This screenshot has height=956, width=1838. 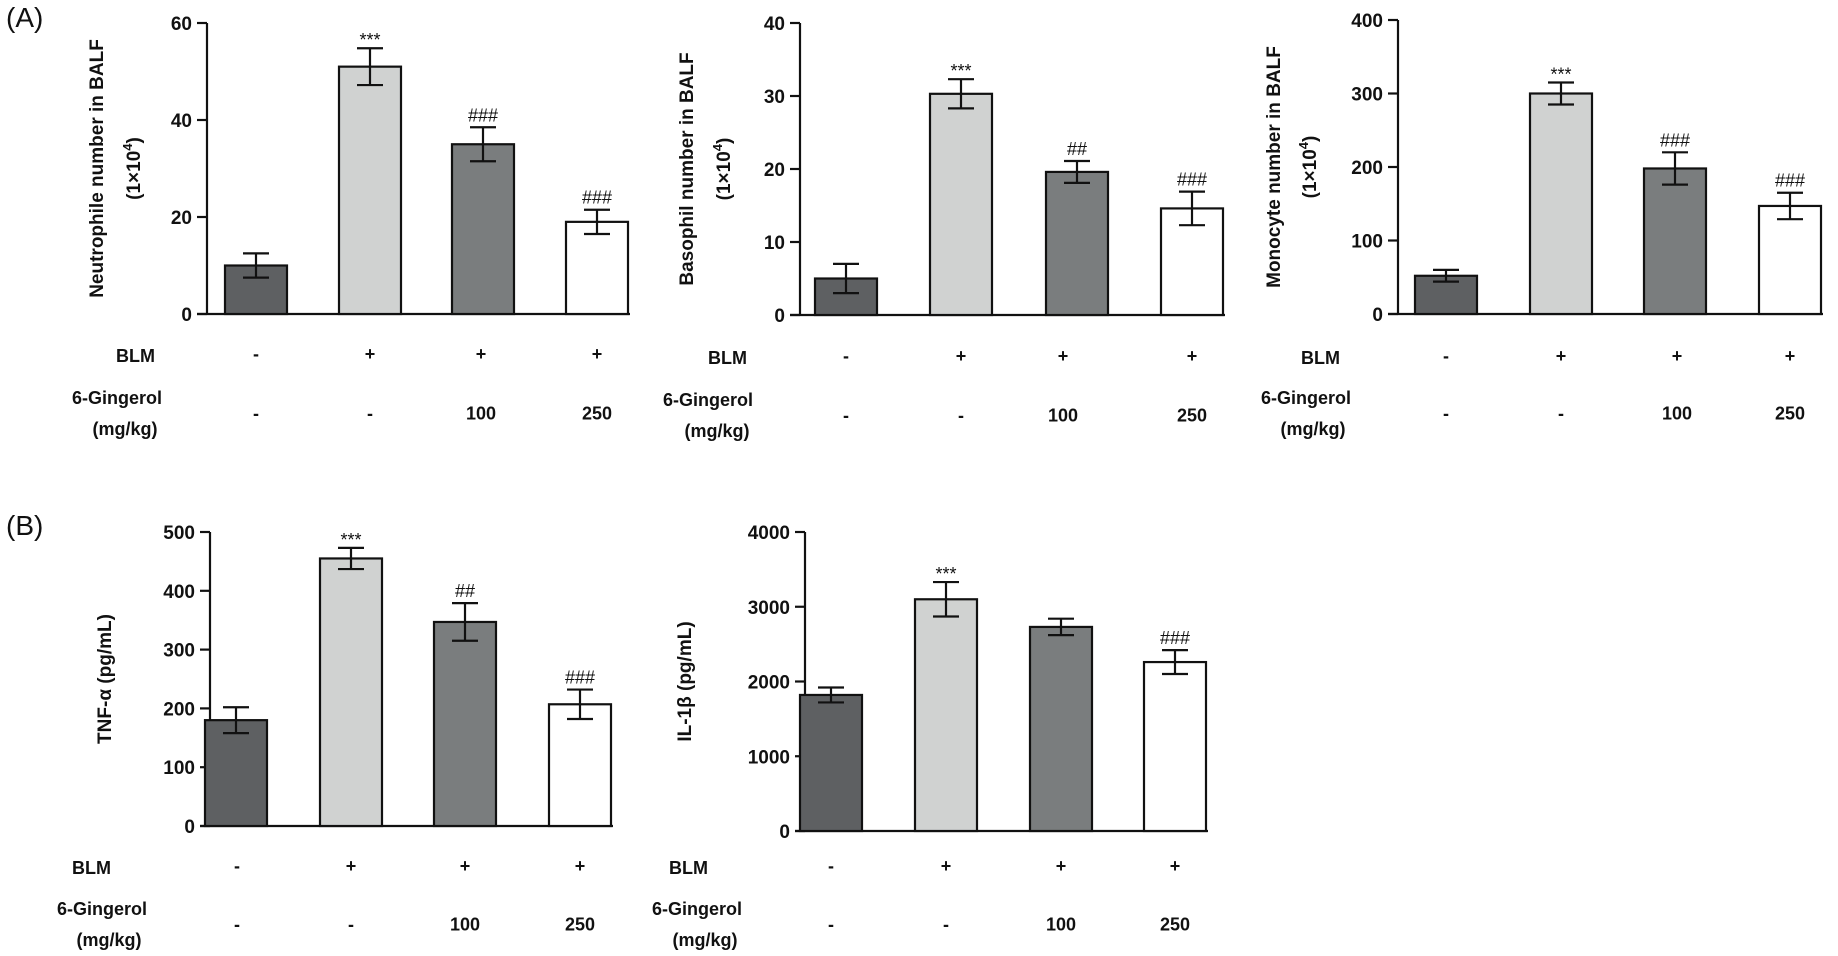 I want to click on y-tick-label: 10, so click(x=774, y=243).